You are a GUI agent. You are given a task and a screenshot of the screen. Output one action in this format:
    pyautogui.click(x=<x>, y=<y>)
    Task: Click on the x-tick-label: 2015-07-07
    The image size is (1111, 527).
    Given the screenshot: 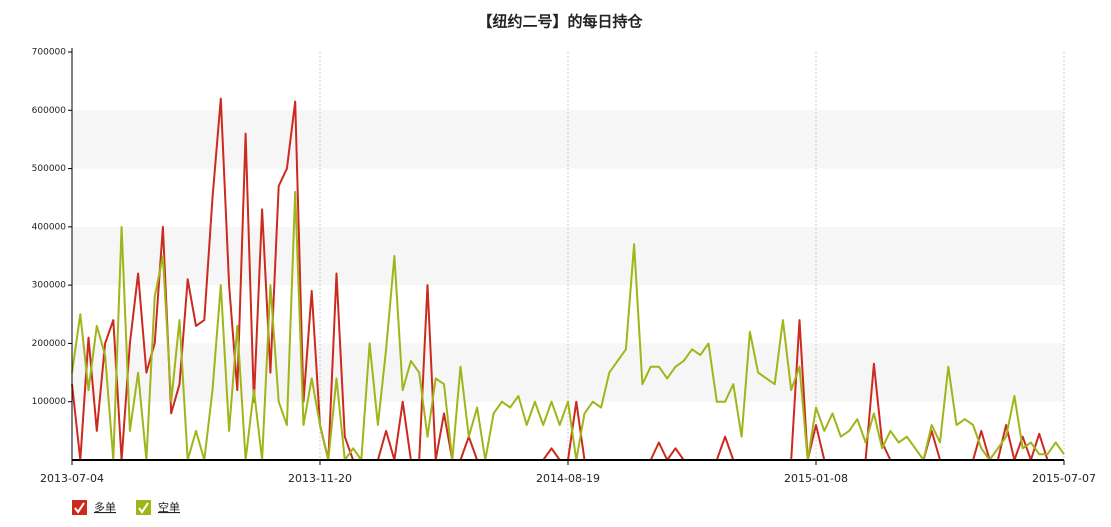 What is the action you would take?
    pyautogui.click(x=1064, y=478)
    